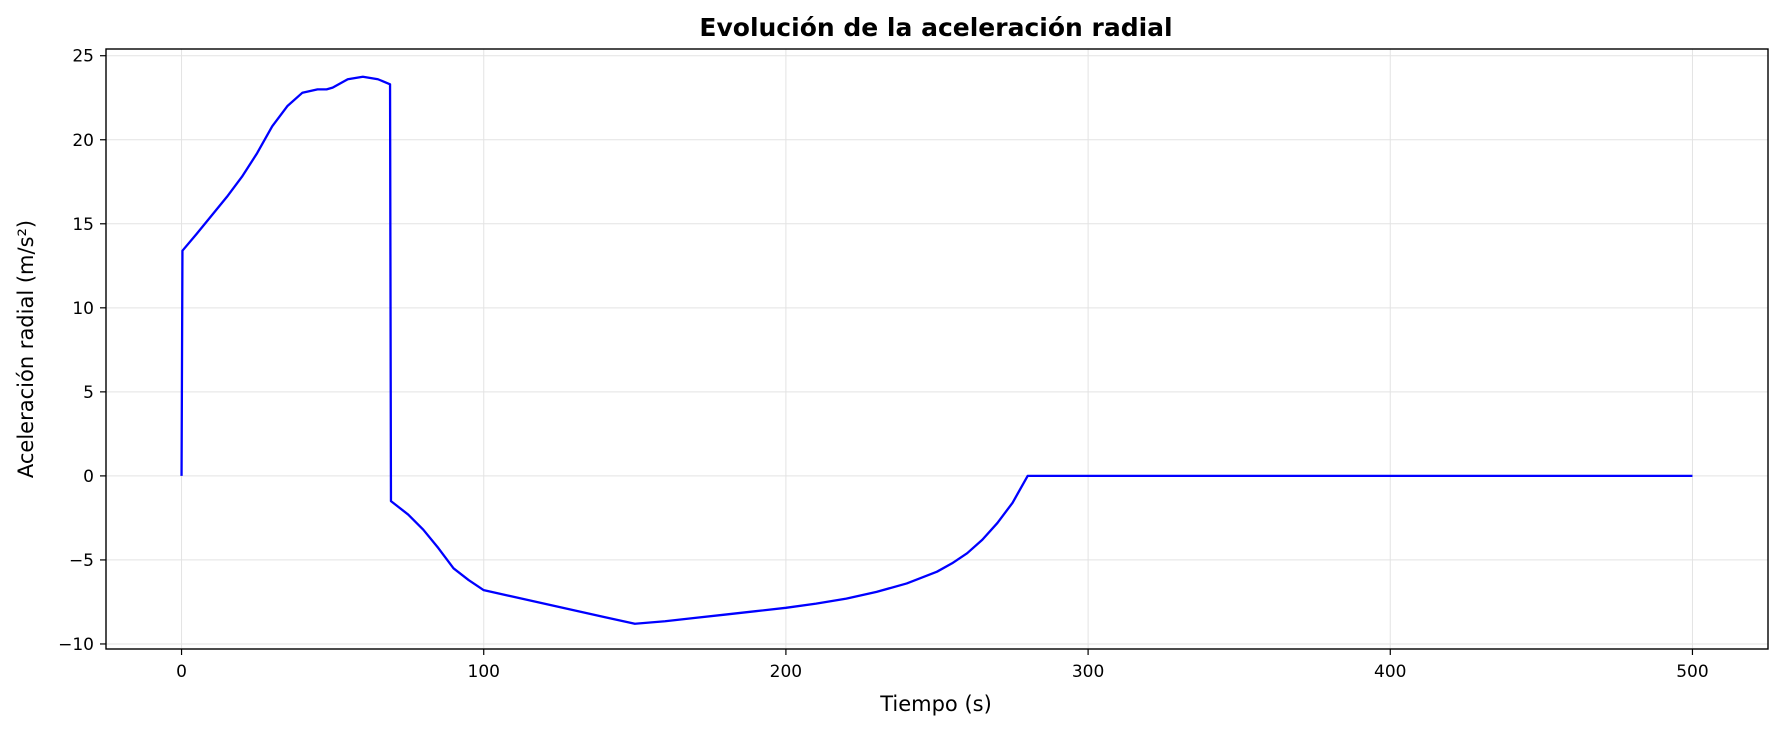 Image resolution: width=1782 pixels, height=730 pixels. I want to click on y-axis-label: Aceleración radial (m/s²), so click(26, 349).